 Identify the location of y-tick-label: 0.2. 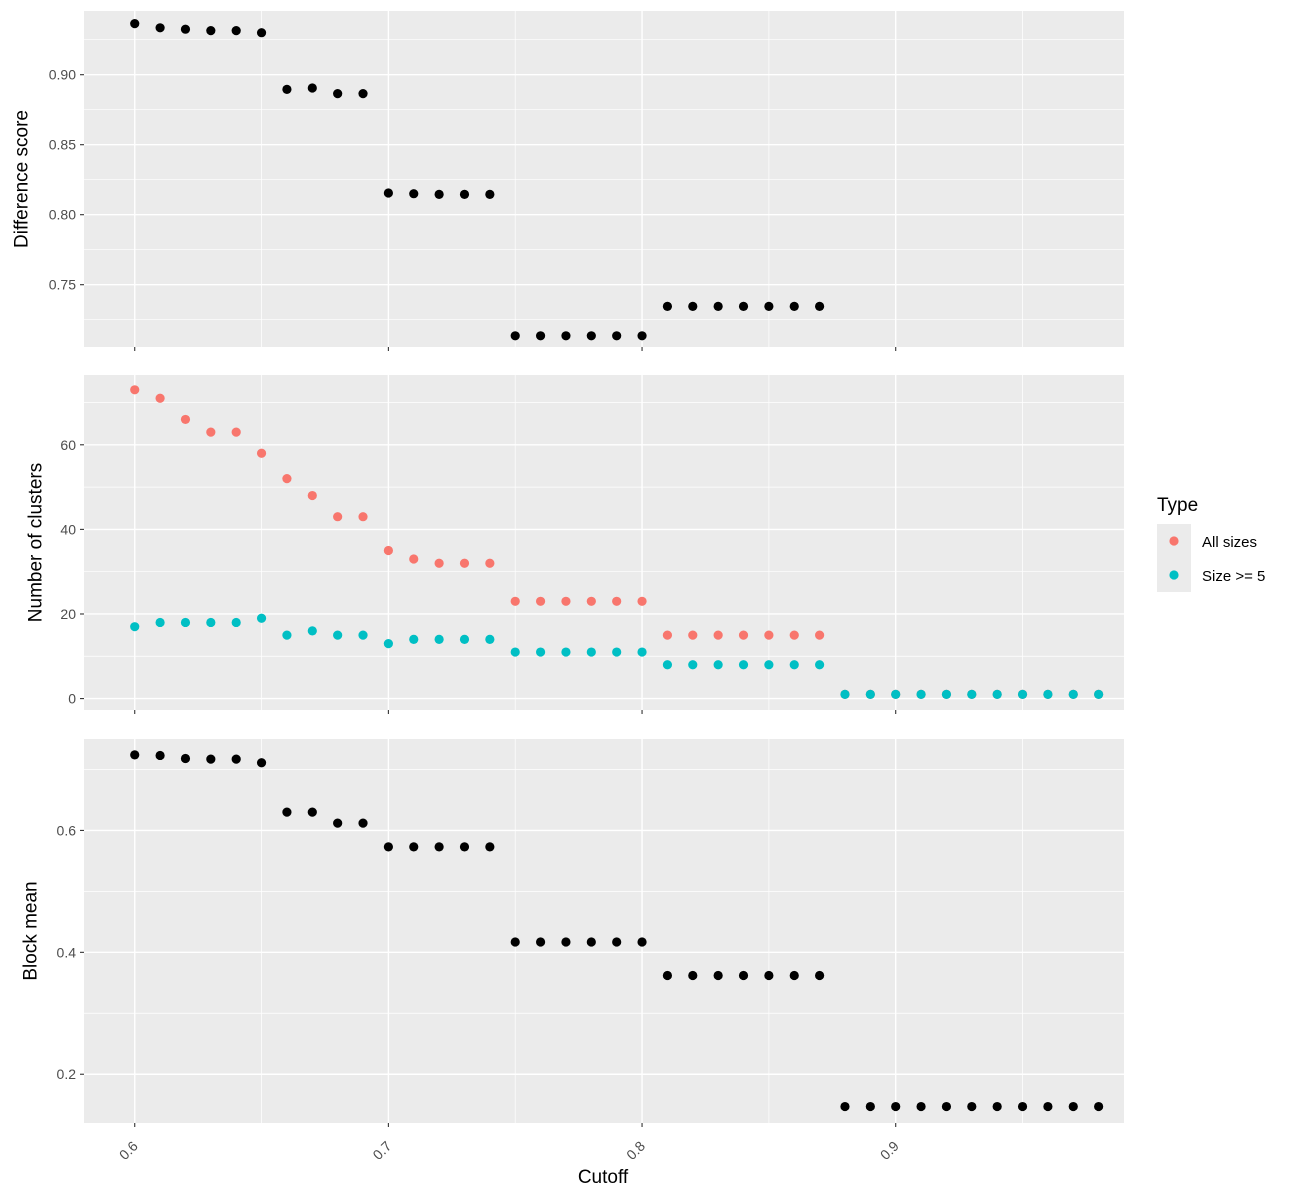
(67, 1074).